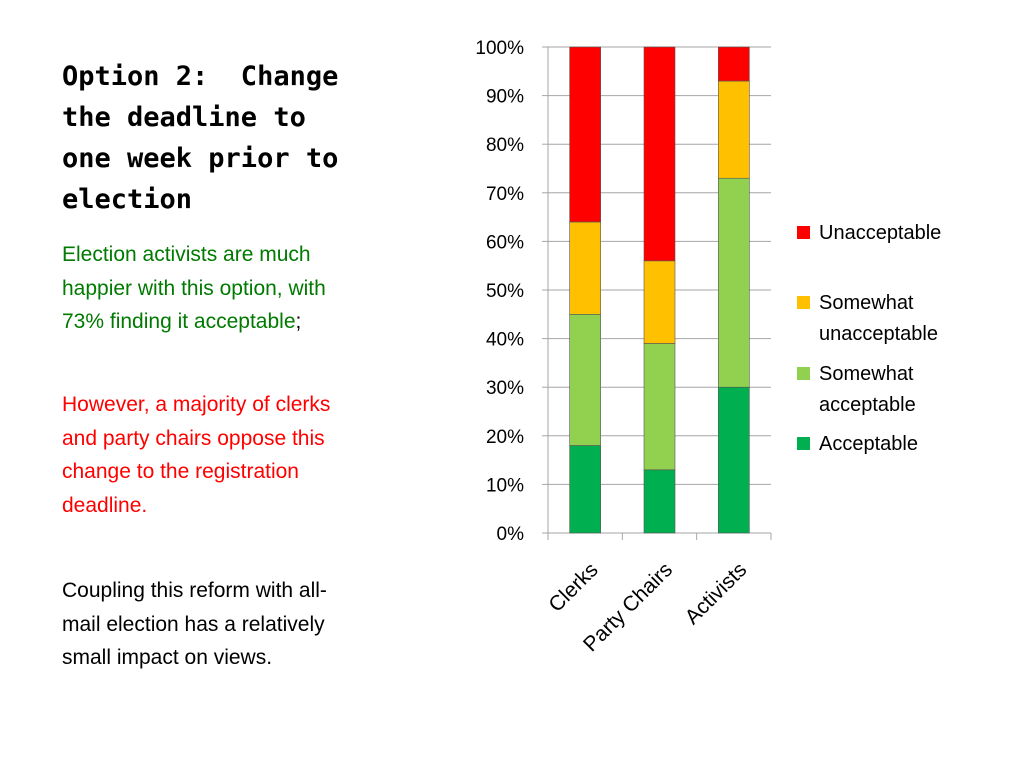  I want to click on y-tick-label: 40%, so click(505, 340).